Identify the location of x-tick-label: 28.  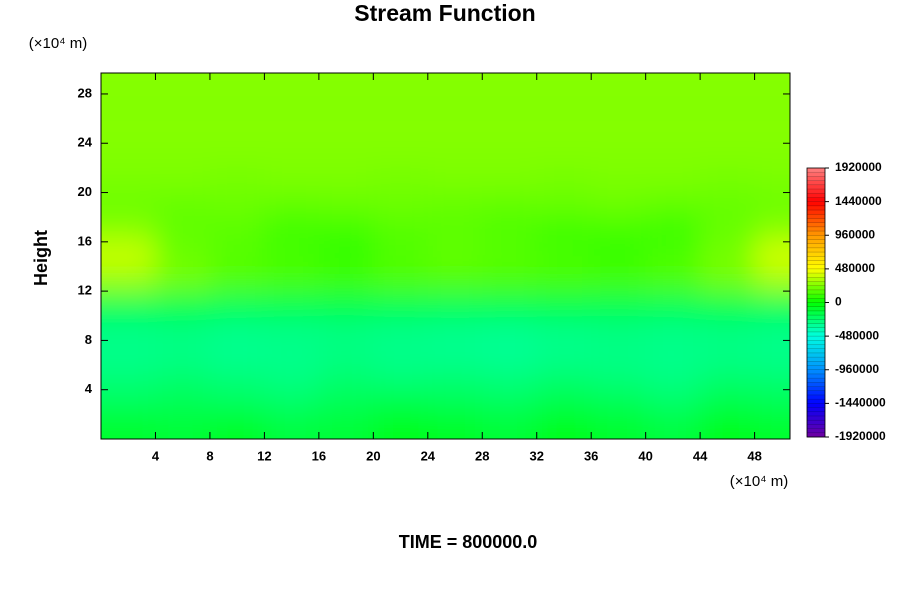
(482, 455).